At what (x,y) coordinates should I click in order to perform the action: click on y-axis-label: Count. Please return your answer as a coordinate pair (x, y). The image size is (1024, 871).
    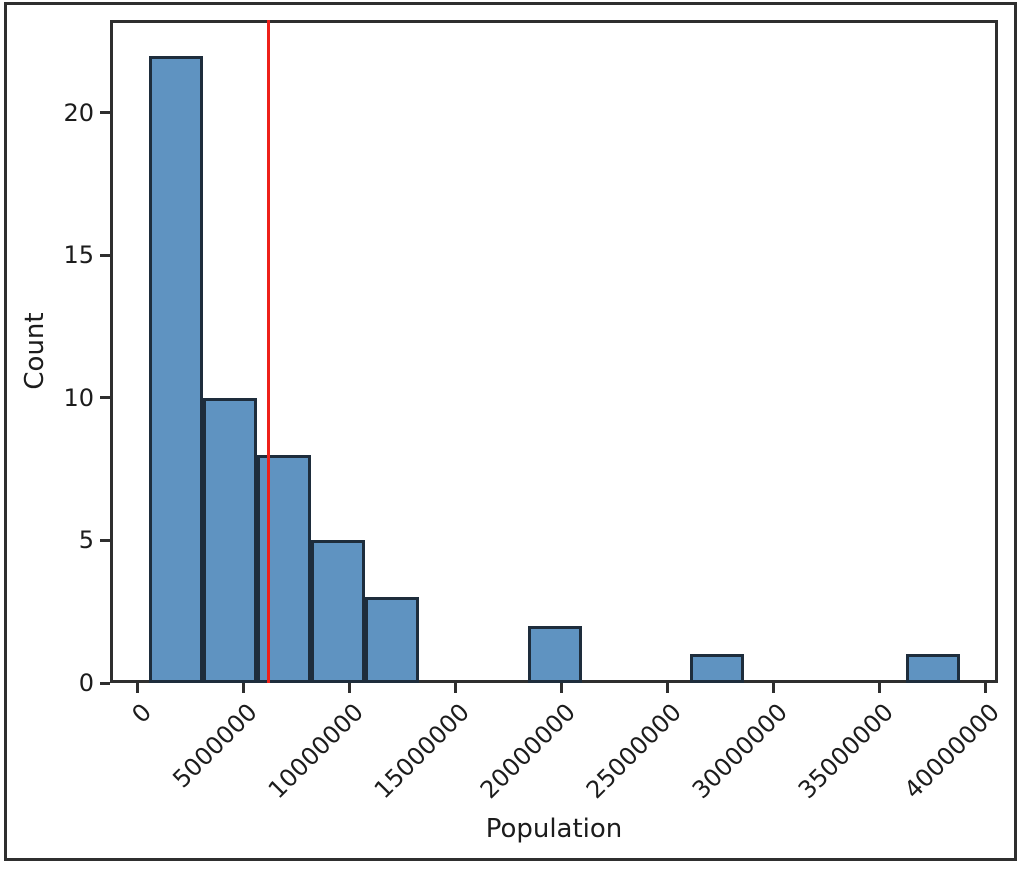
    Looking at the image, I should click on (35, 351).